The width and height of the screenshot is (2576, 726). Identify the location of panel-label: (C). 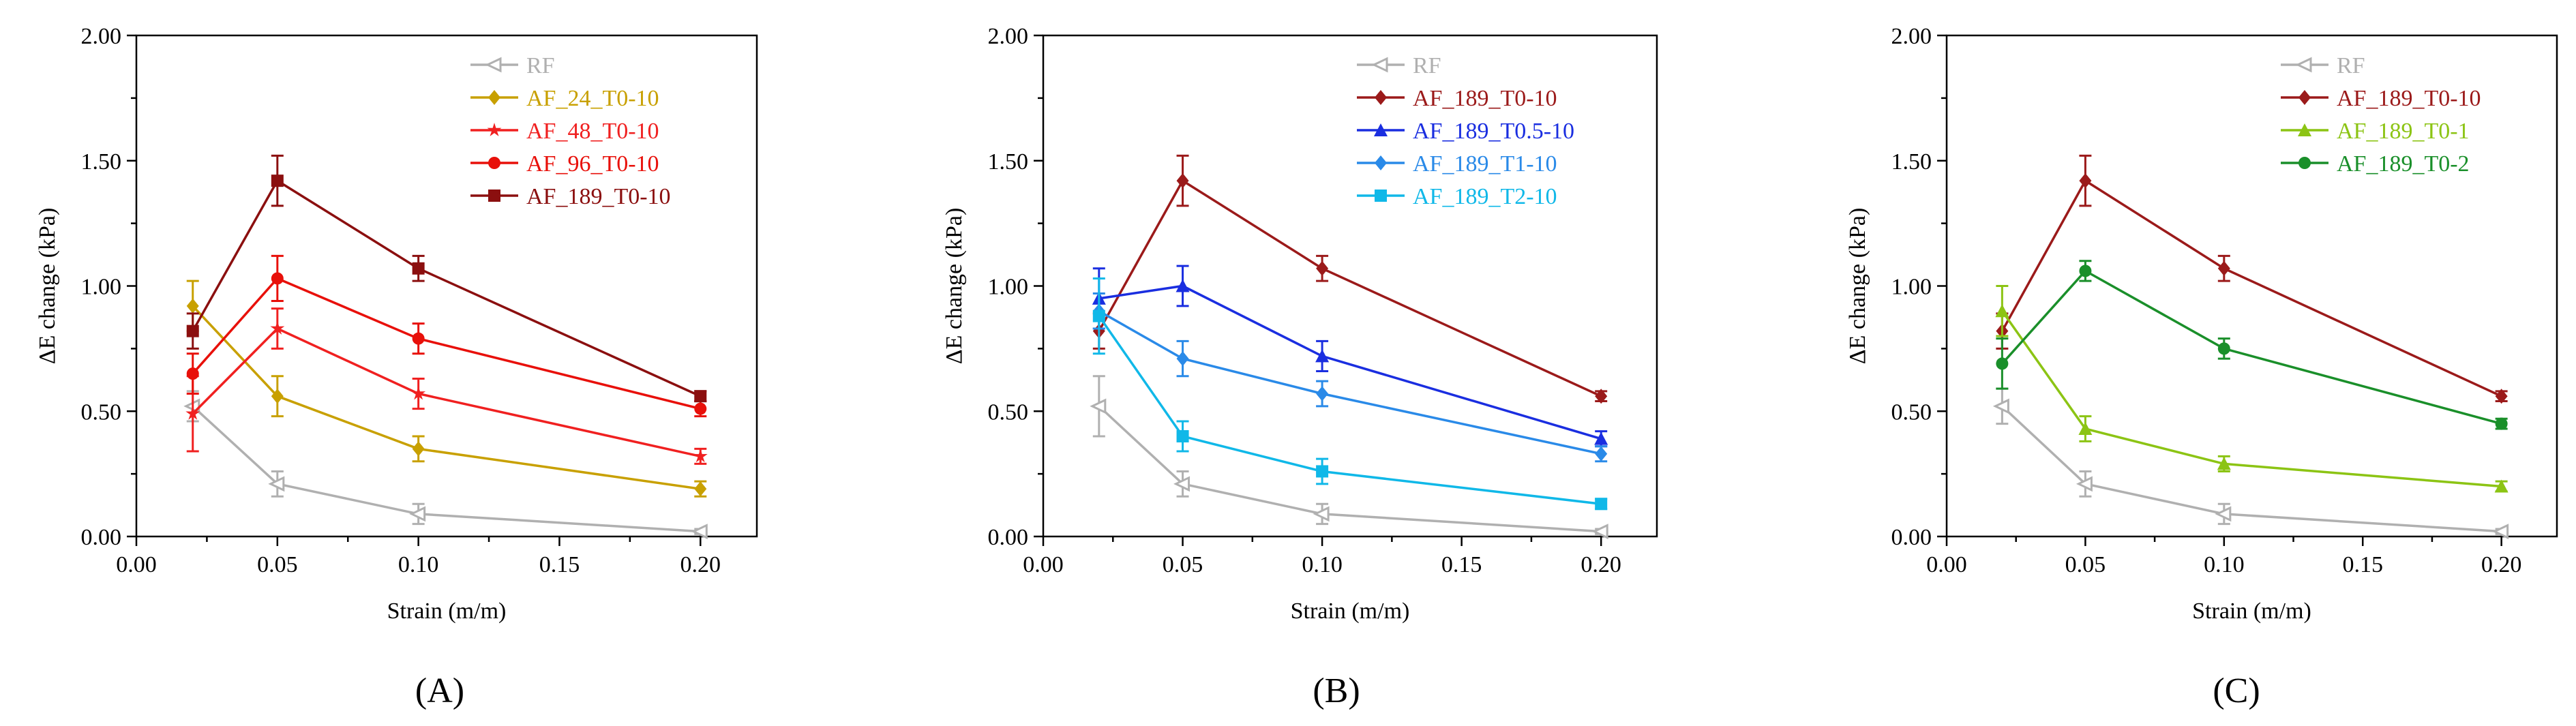
(2236, 691).